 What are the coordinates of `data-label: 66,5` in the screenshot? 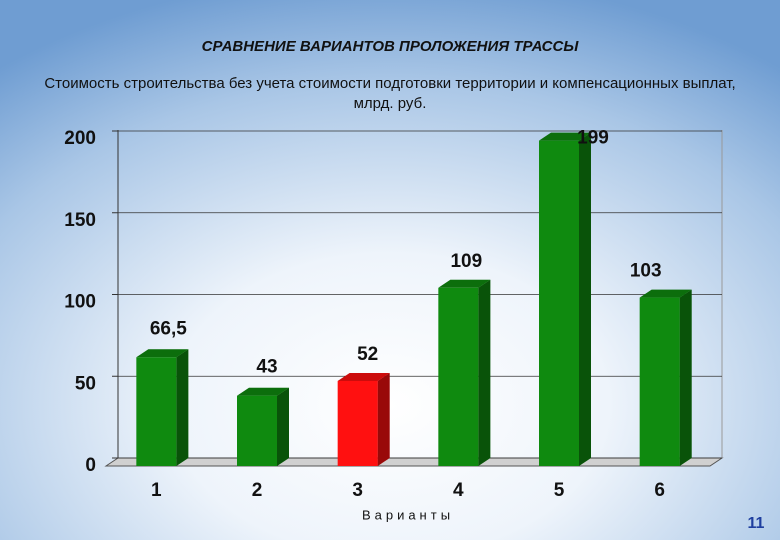 It's located at (168, 328).